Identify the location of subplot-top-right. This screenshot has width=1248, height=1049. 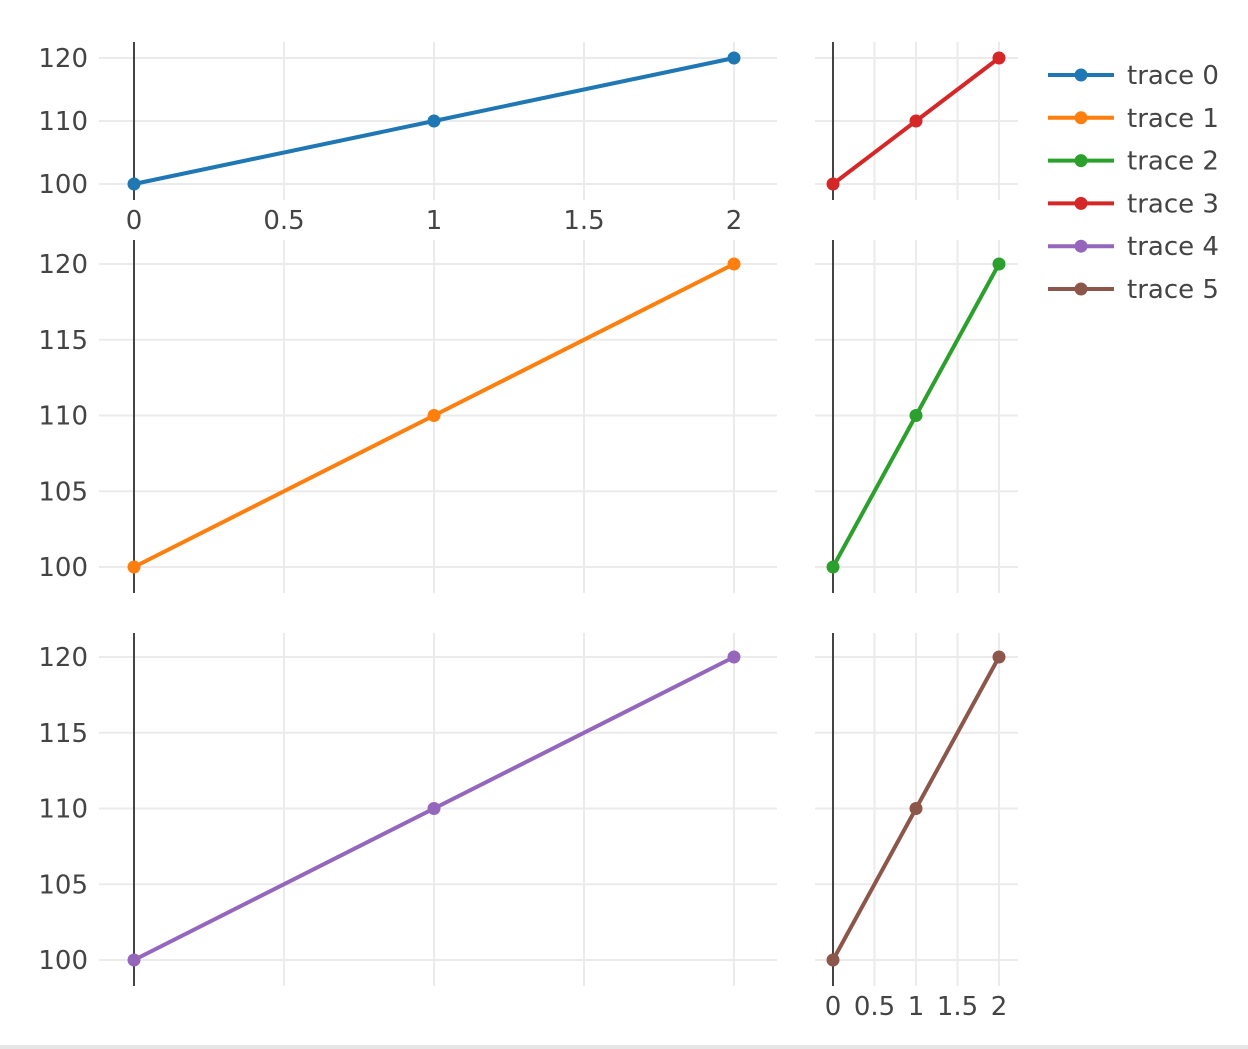
(916, 121).